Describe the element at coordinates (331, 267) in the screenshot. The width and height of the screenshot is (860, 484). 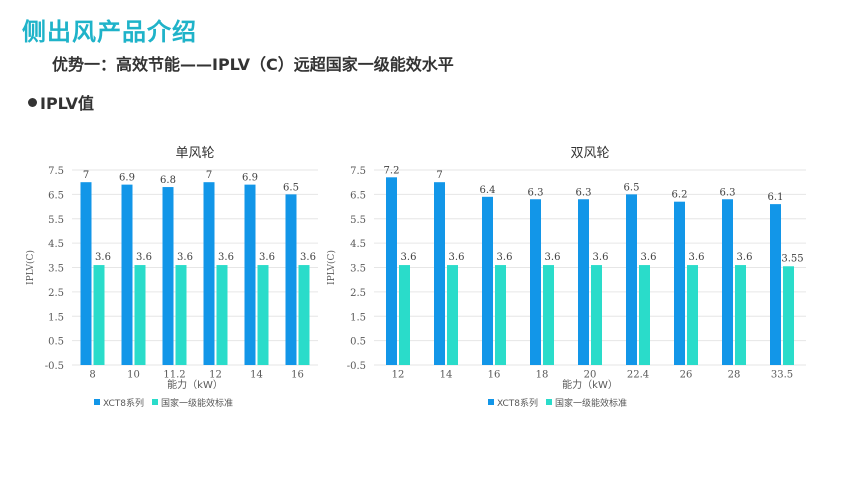
I see `y-axis-label: IPLV(C)` at that location.